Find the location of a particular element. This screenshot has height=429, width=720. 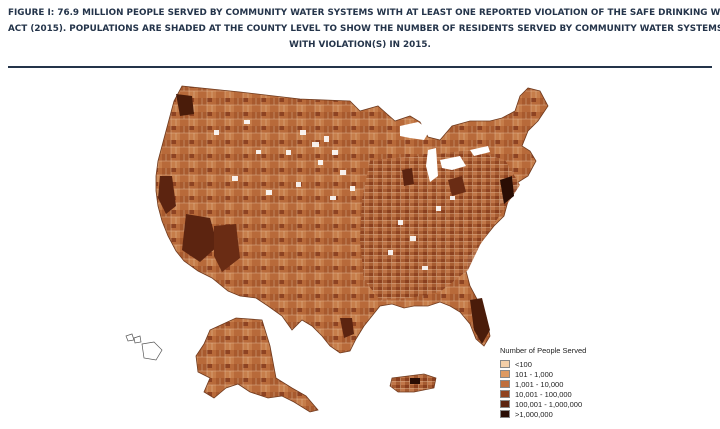

east-dense-region is located at coordinates (440, 225).